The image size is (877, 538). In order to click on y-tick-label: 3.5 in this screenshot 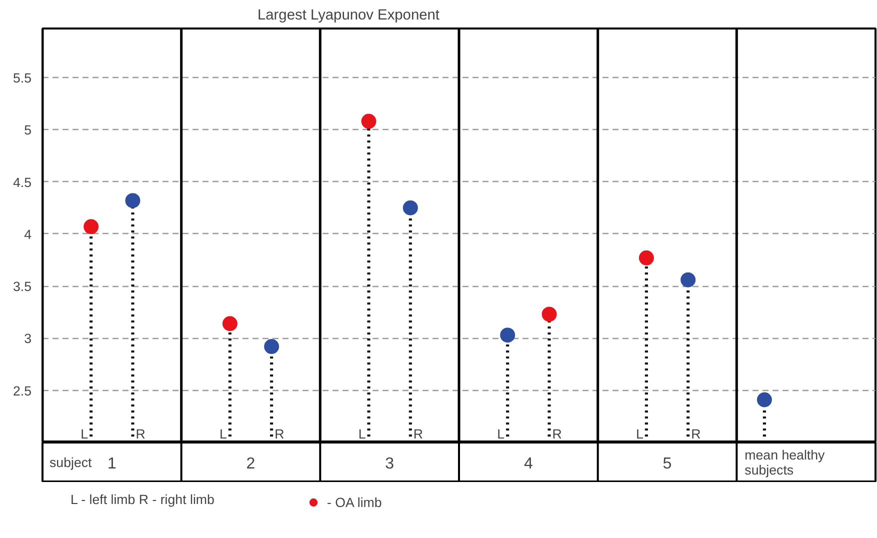, I will do `click(22, 286)`.